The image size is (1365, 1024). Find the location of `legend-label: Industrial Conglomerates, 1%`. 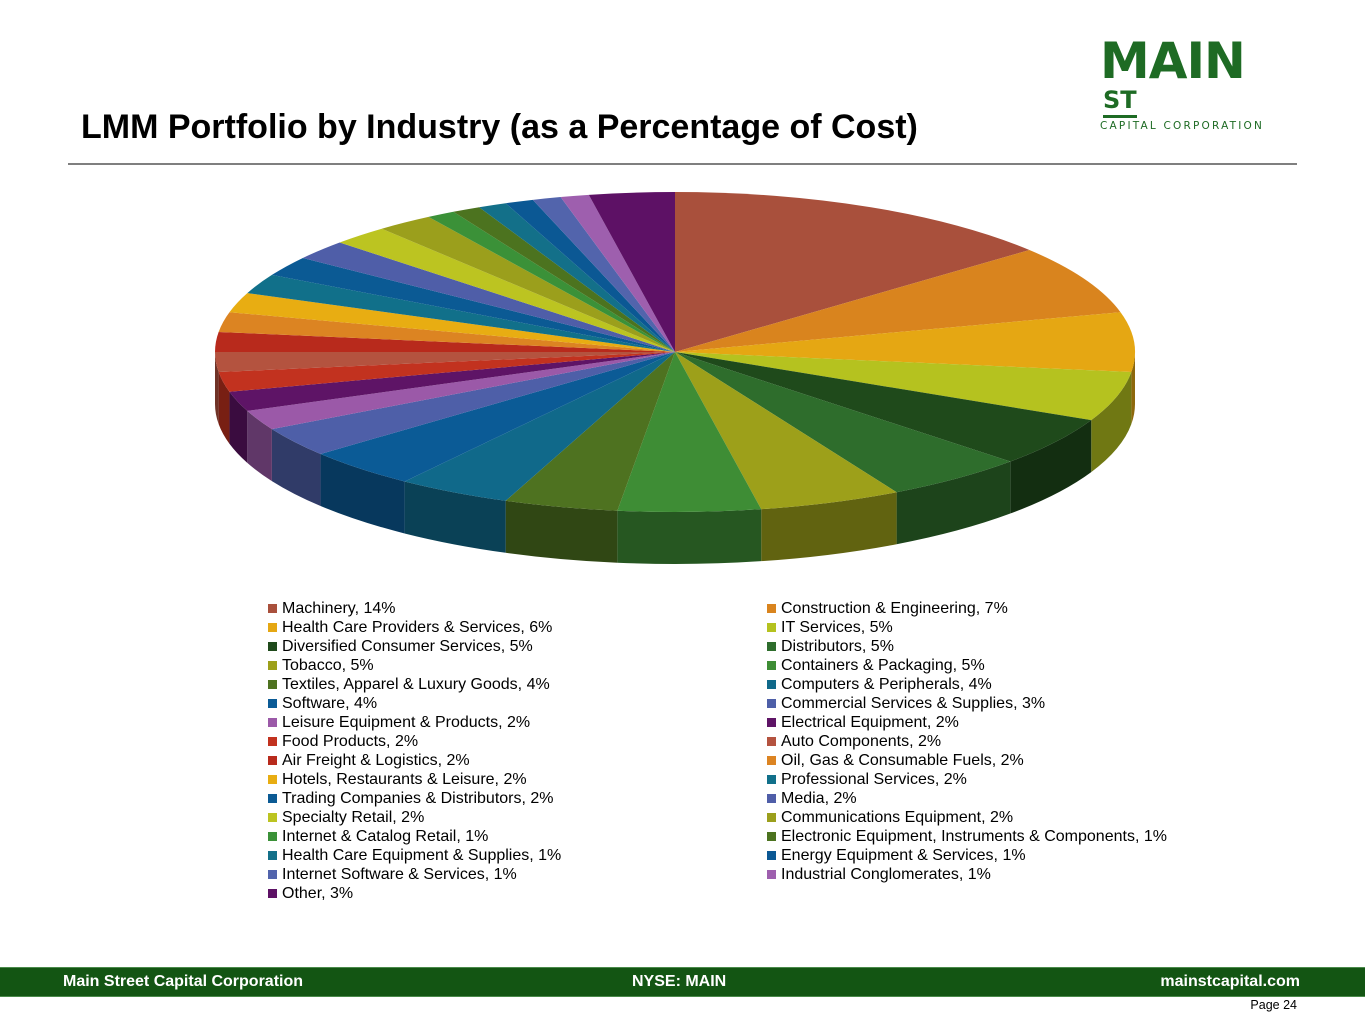

legend-label: Industrial Conglomerates, 1% is located at coordinates (886, 874).